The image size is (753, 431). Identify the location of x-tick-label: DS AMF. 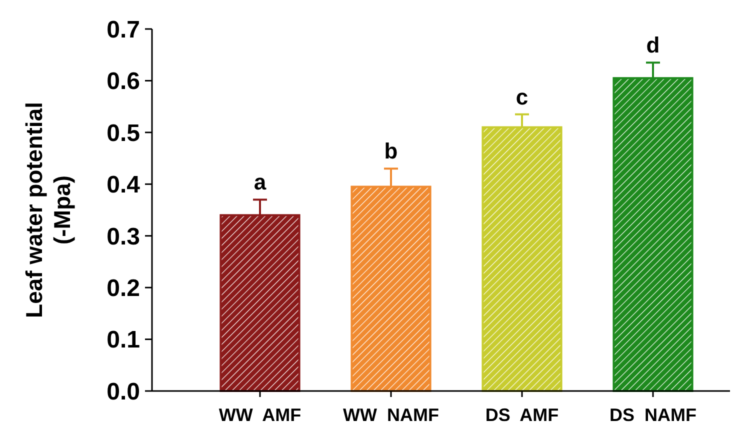
(522, 415).